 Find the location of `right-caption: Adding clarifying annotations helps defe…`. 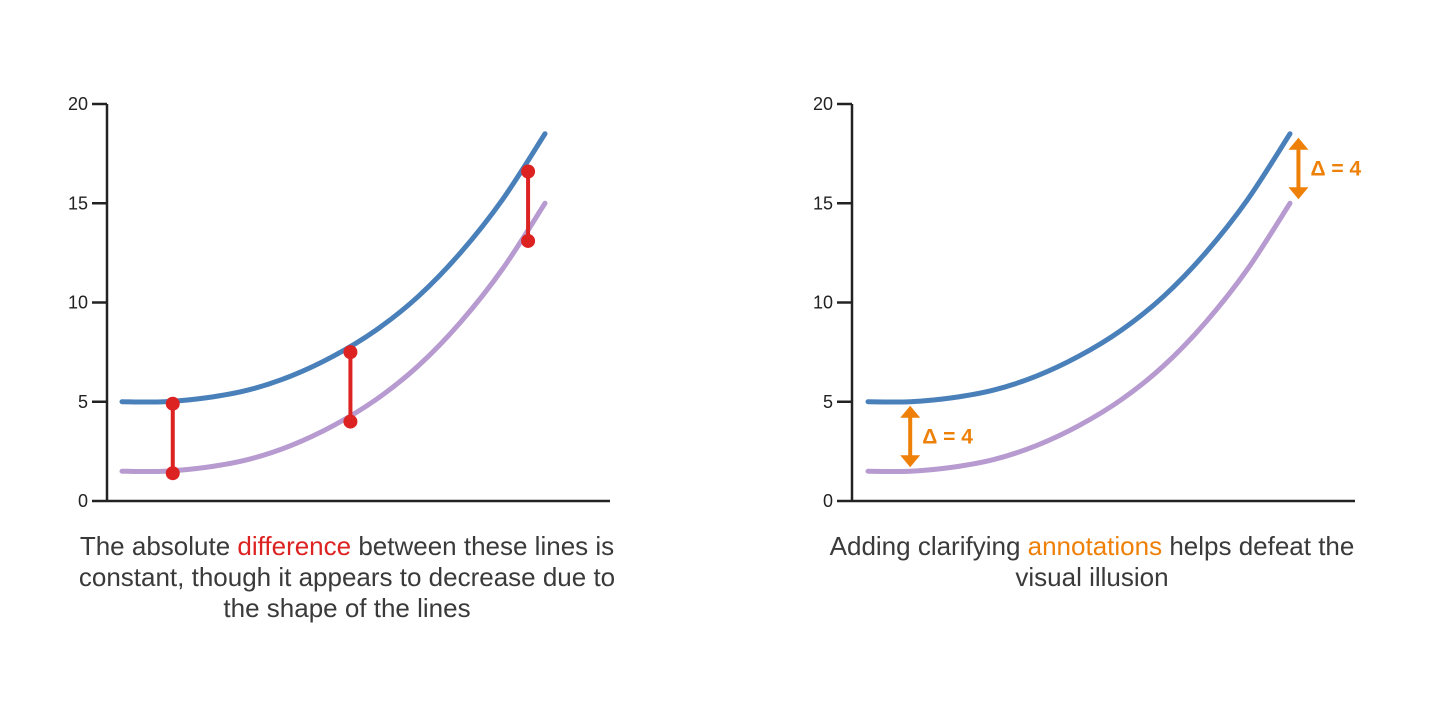

right-caption: Adding clarifying annotations helps defe… is located at coordinates (1092, 562).